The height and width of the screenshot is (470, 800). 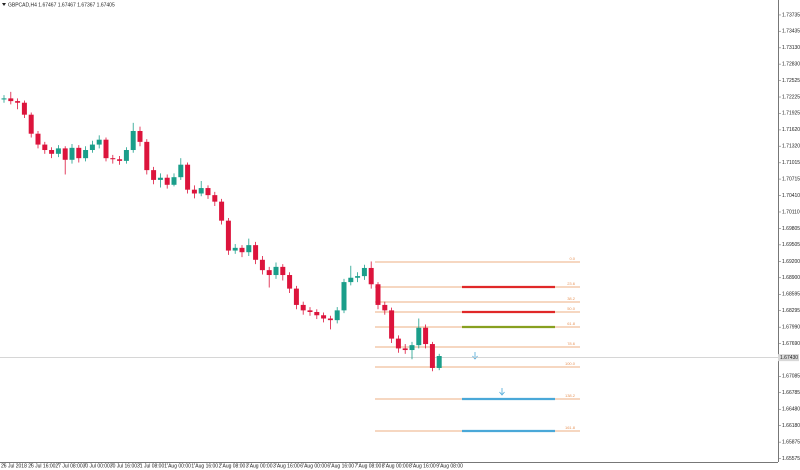 What do you see at coordinates (791, 114) in the screenshot?
I see `y-tick-label: 1.71925` at bounding box center [791, 114].